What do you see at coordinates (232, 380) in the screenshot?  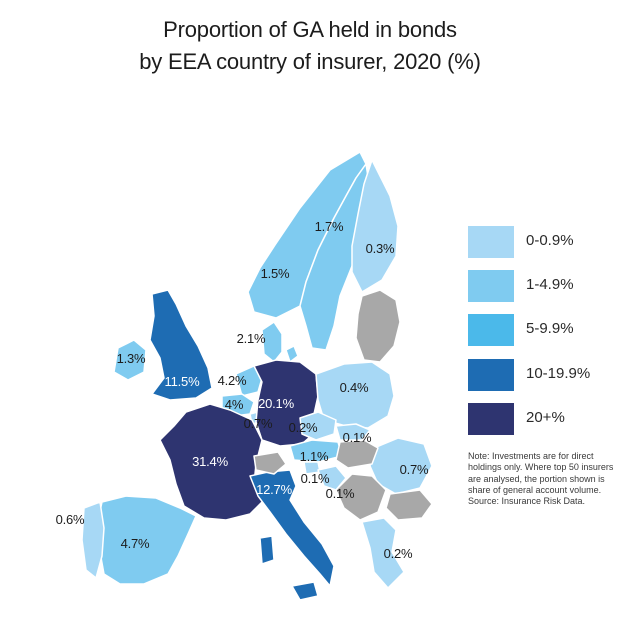 I see `label-netherlands: 4.2%` at bounding box center [232, 380].